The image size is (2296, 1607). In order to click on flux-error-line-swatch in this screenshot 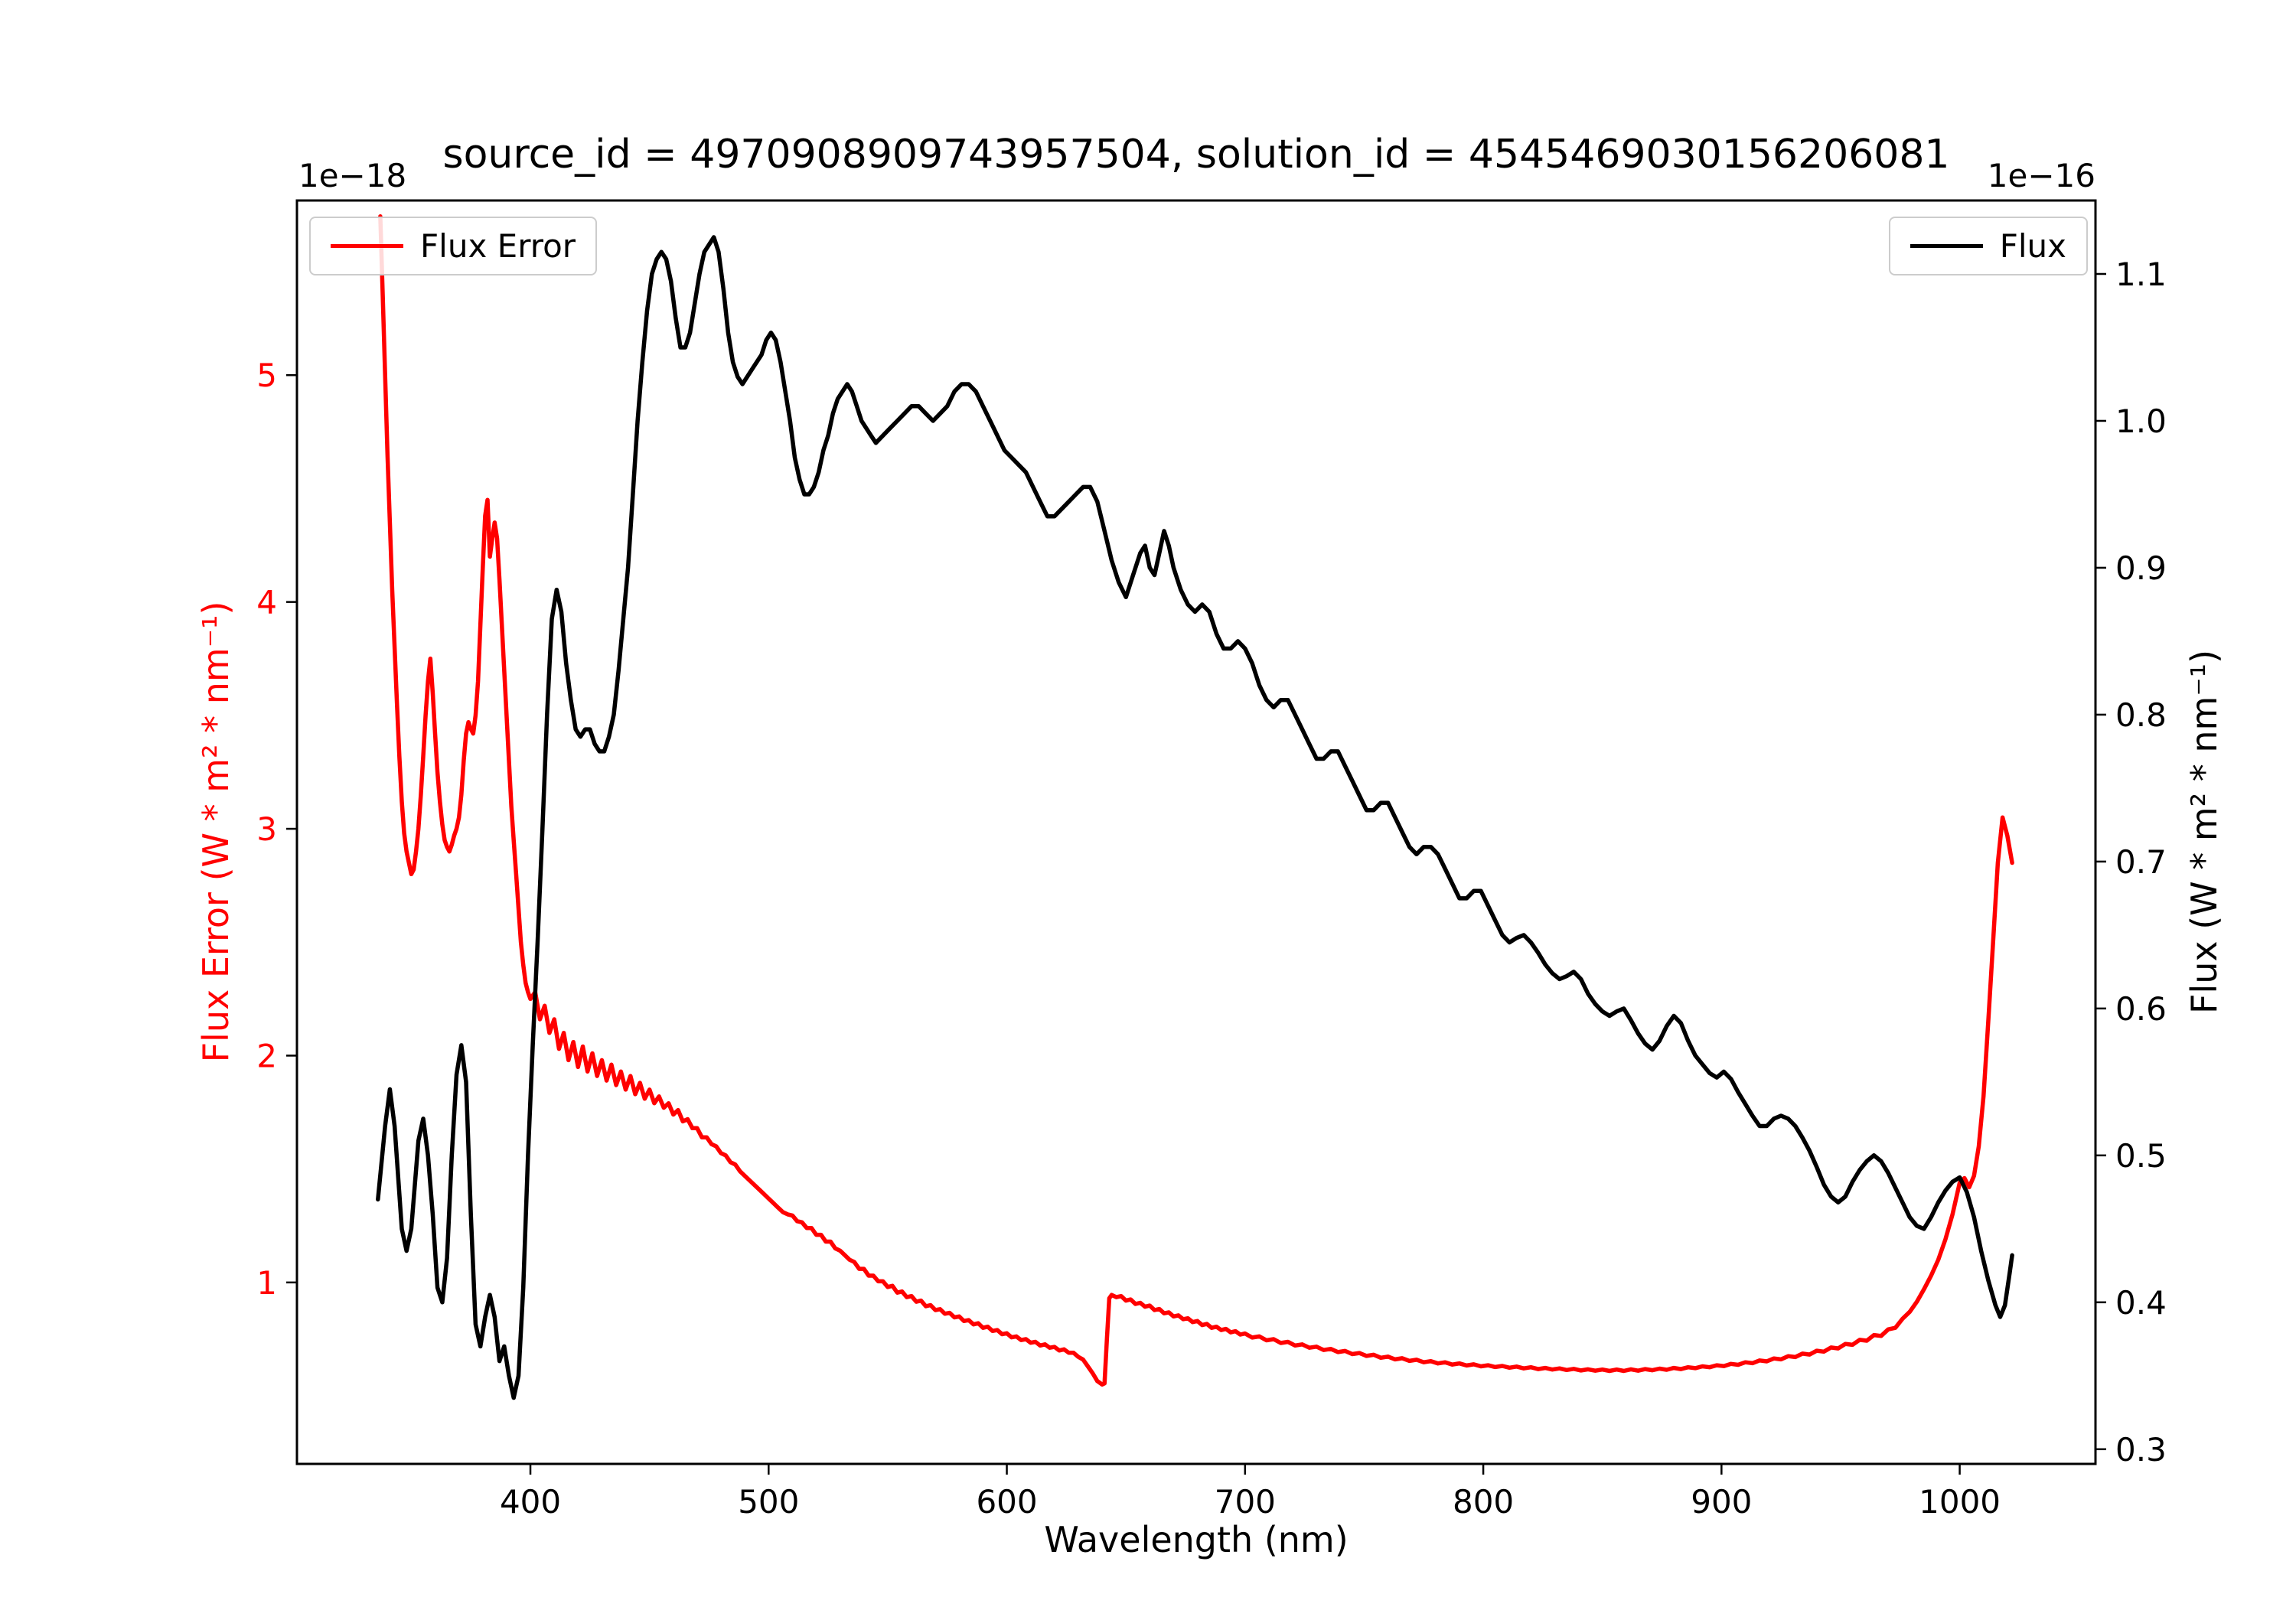, I will do `click(367, 246)`.